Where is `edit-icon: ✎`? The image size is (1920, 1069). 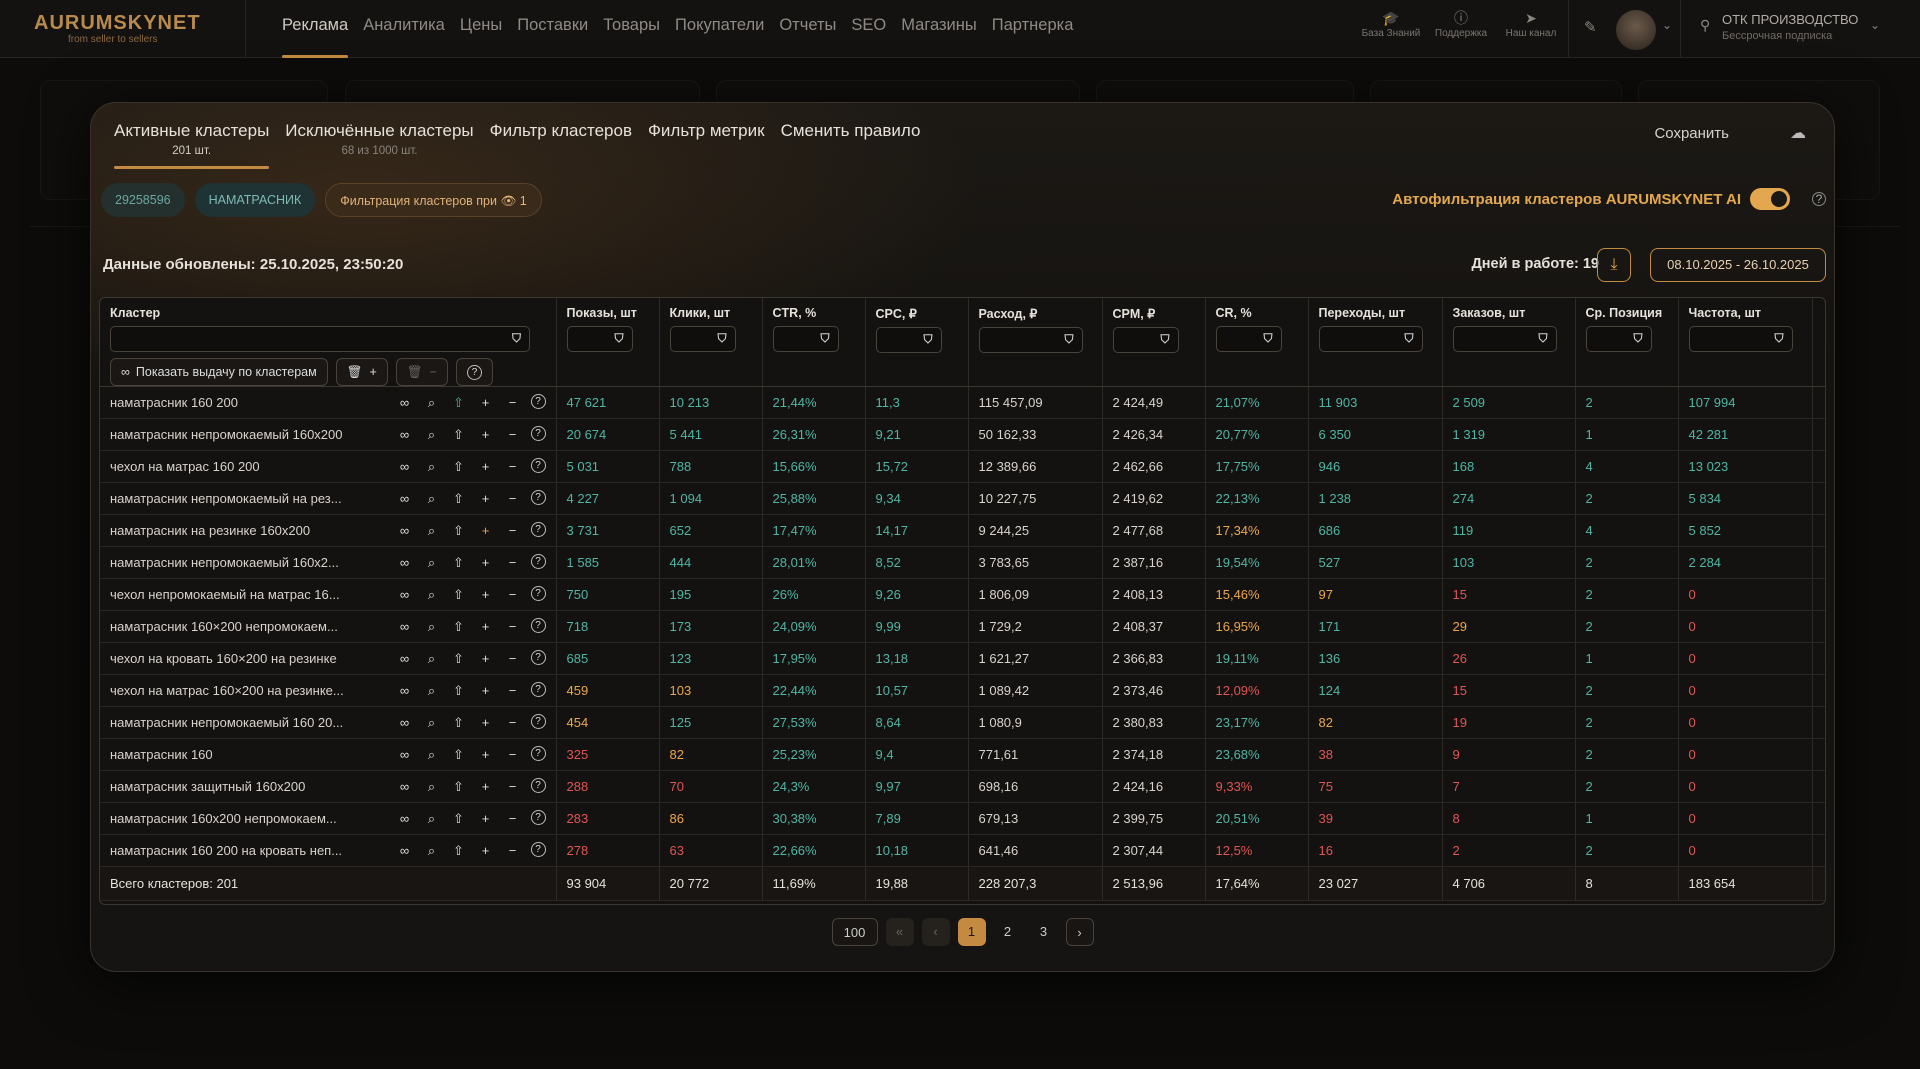 edit-icon: ✎ is located at coordinates (1590, 27).